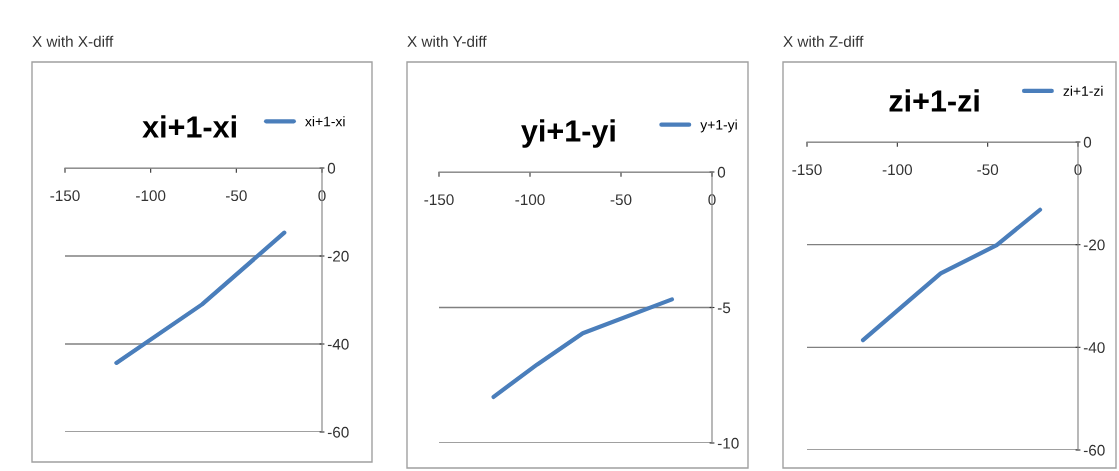 The height and width of the screenshot is (471, 1119). What do you see at coordinates (568, 133) in the screenshot?
I see `chart-title: yi+1-yi` at bounding box center [568, 133].